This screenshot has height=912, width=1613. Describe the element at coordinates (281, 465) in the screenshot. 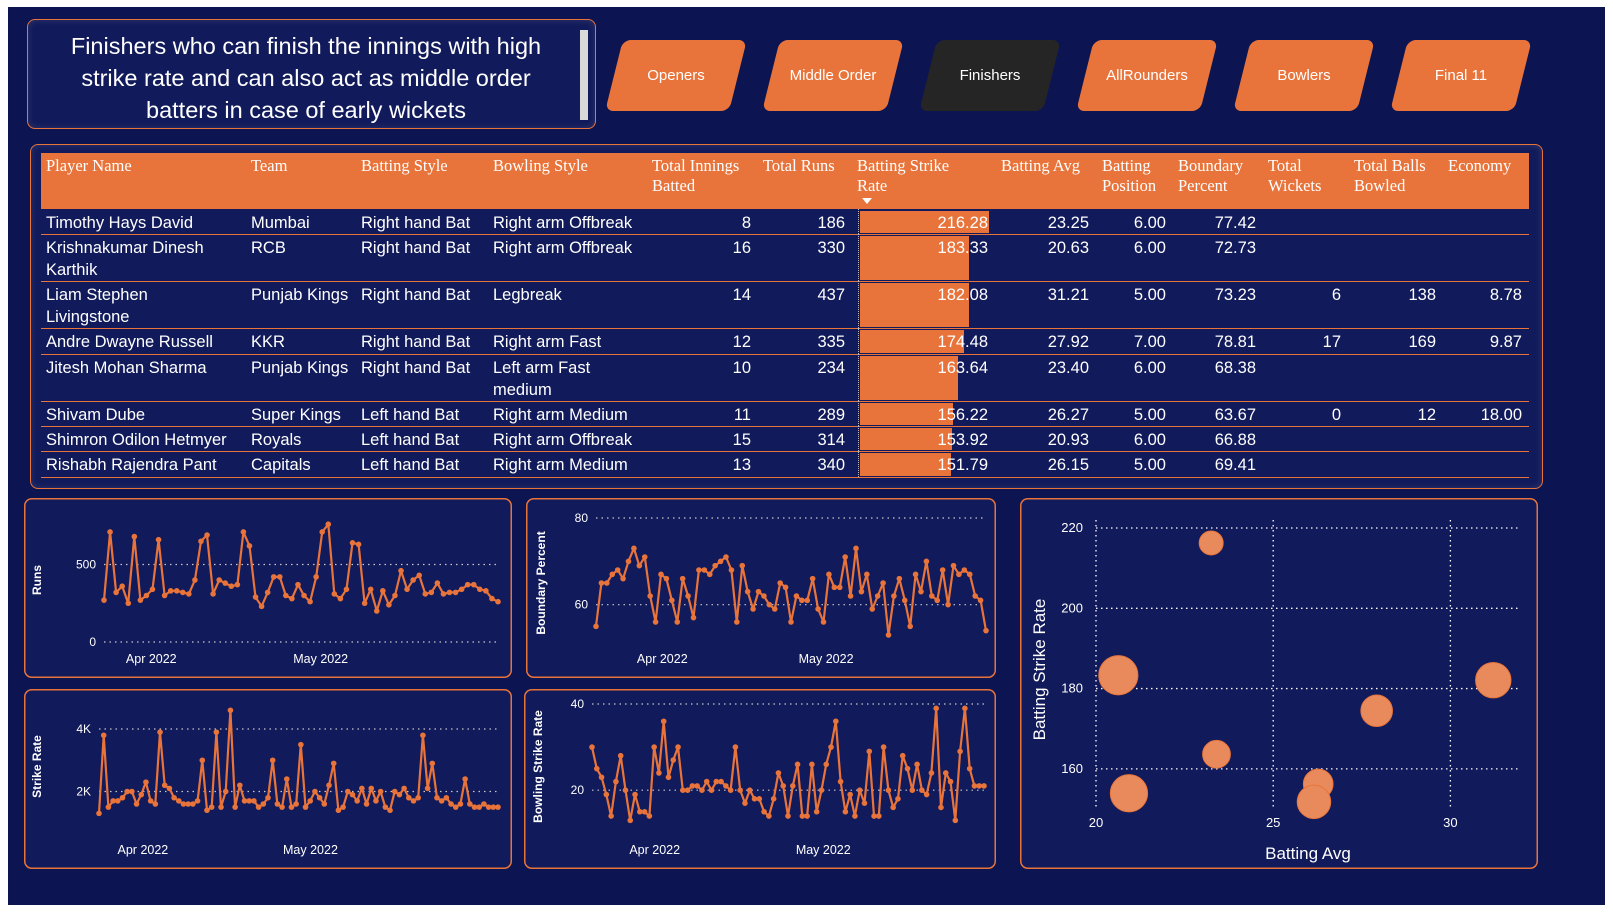

I see `cell-team: Capitals` at that location.